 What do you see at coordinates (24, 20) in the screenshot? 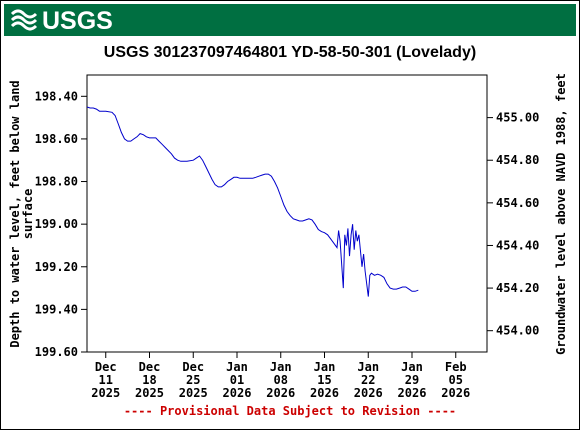
I see `usgs-wave-icon` at bounding box center [24, 20].